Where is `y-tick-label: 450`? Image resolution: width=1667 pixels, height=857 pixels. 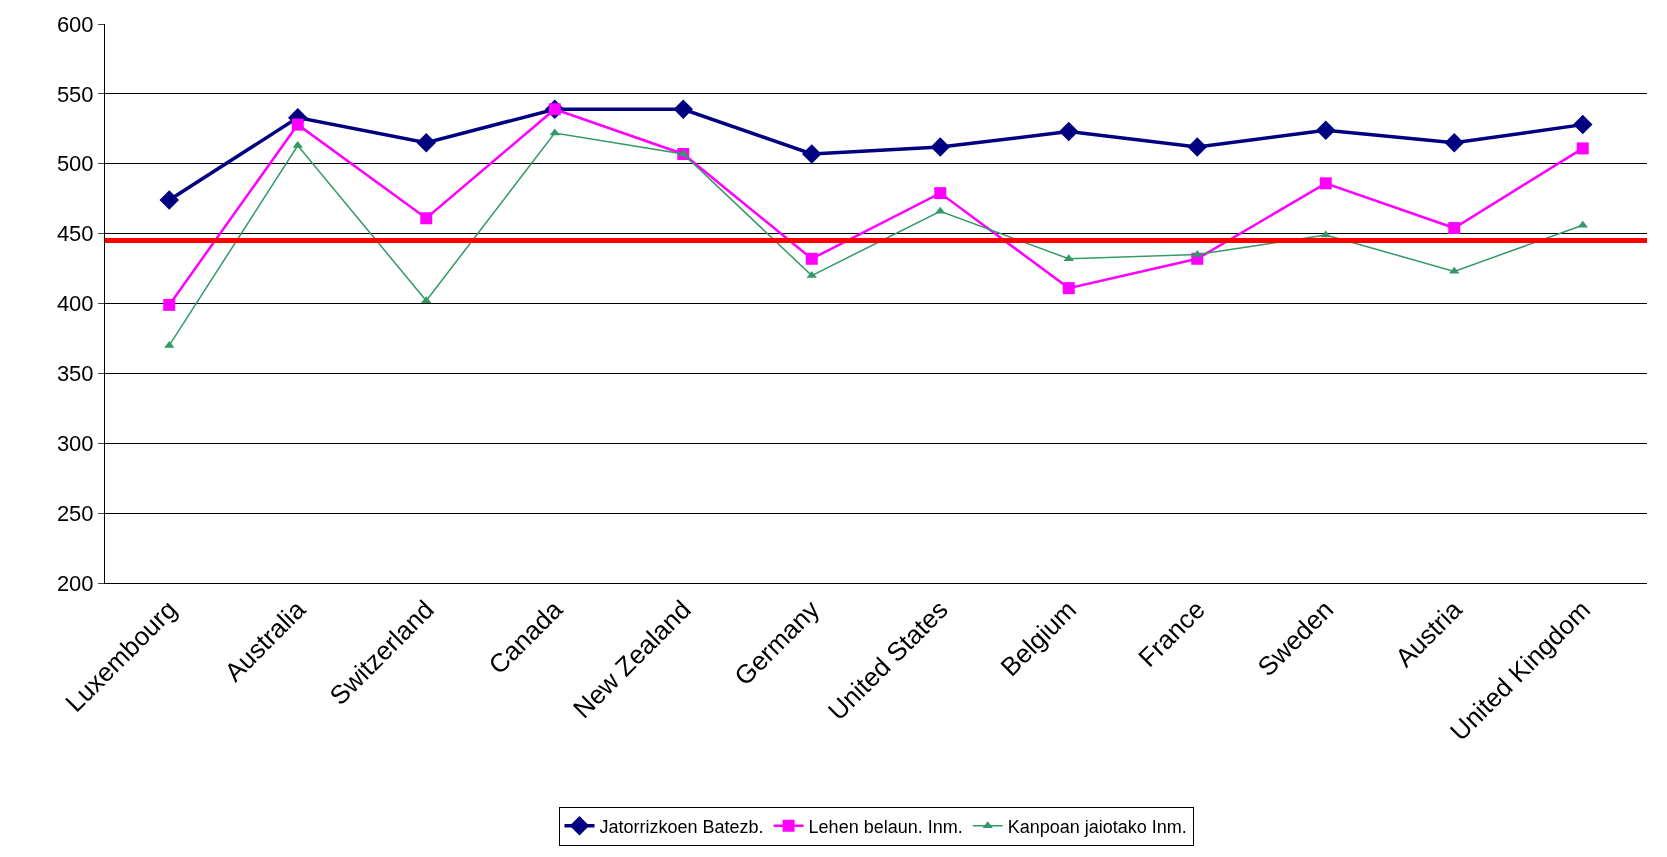
y-tick-label: 450 is located at coordinates (75, 234).